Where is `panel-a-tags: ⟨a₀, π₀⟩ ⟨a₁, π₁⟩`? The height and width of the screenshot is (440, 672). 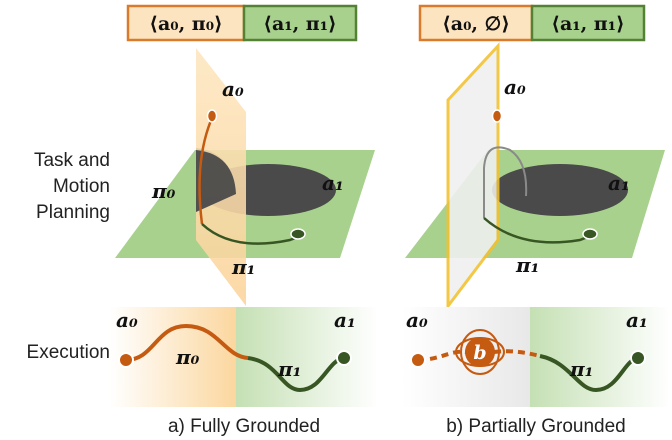 panel-a-tags: ⟨a₀, π₀⟩ ⟨a₁, π₁⟩ is located at coordinates (242, 23).